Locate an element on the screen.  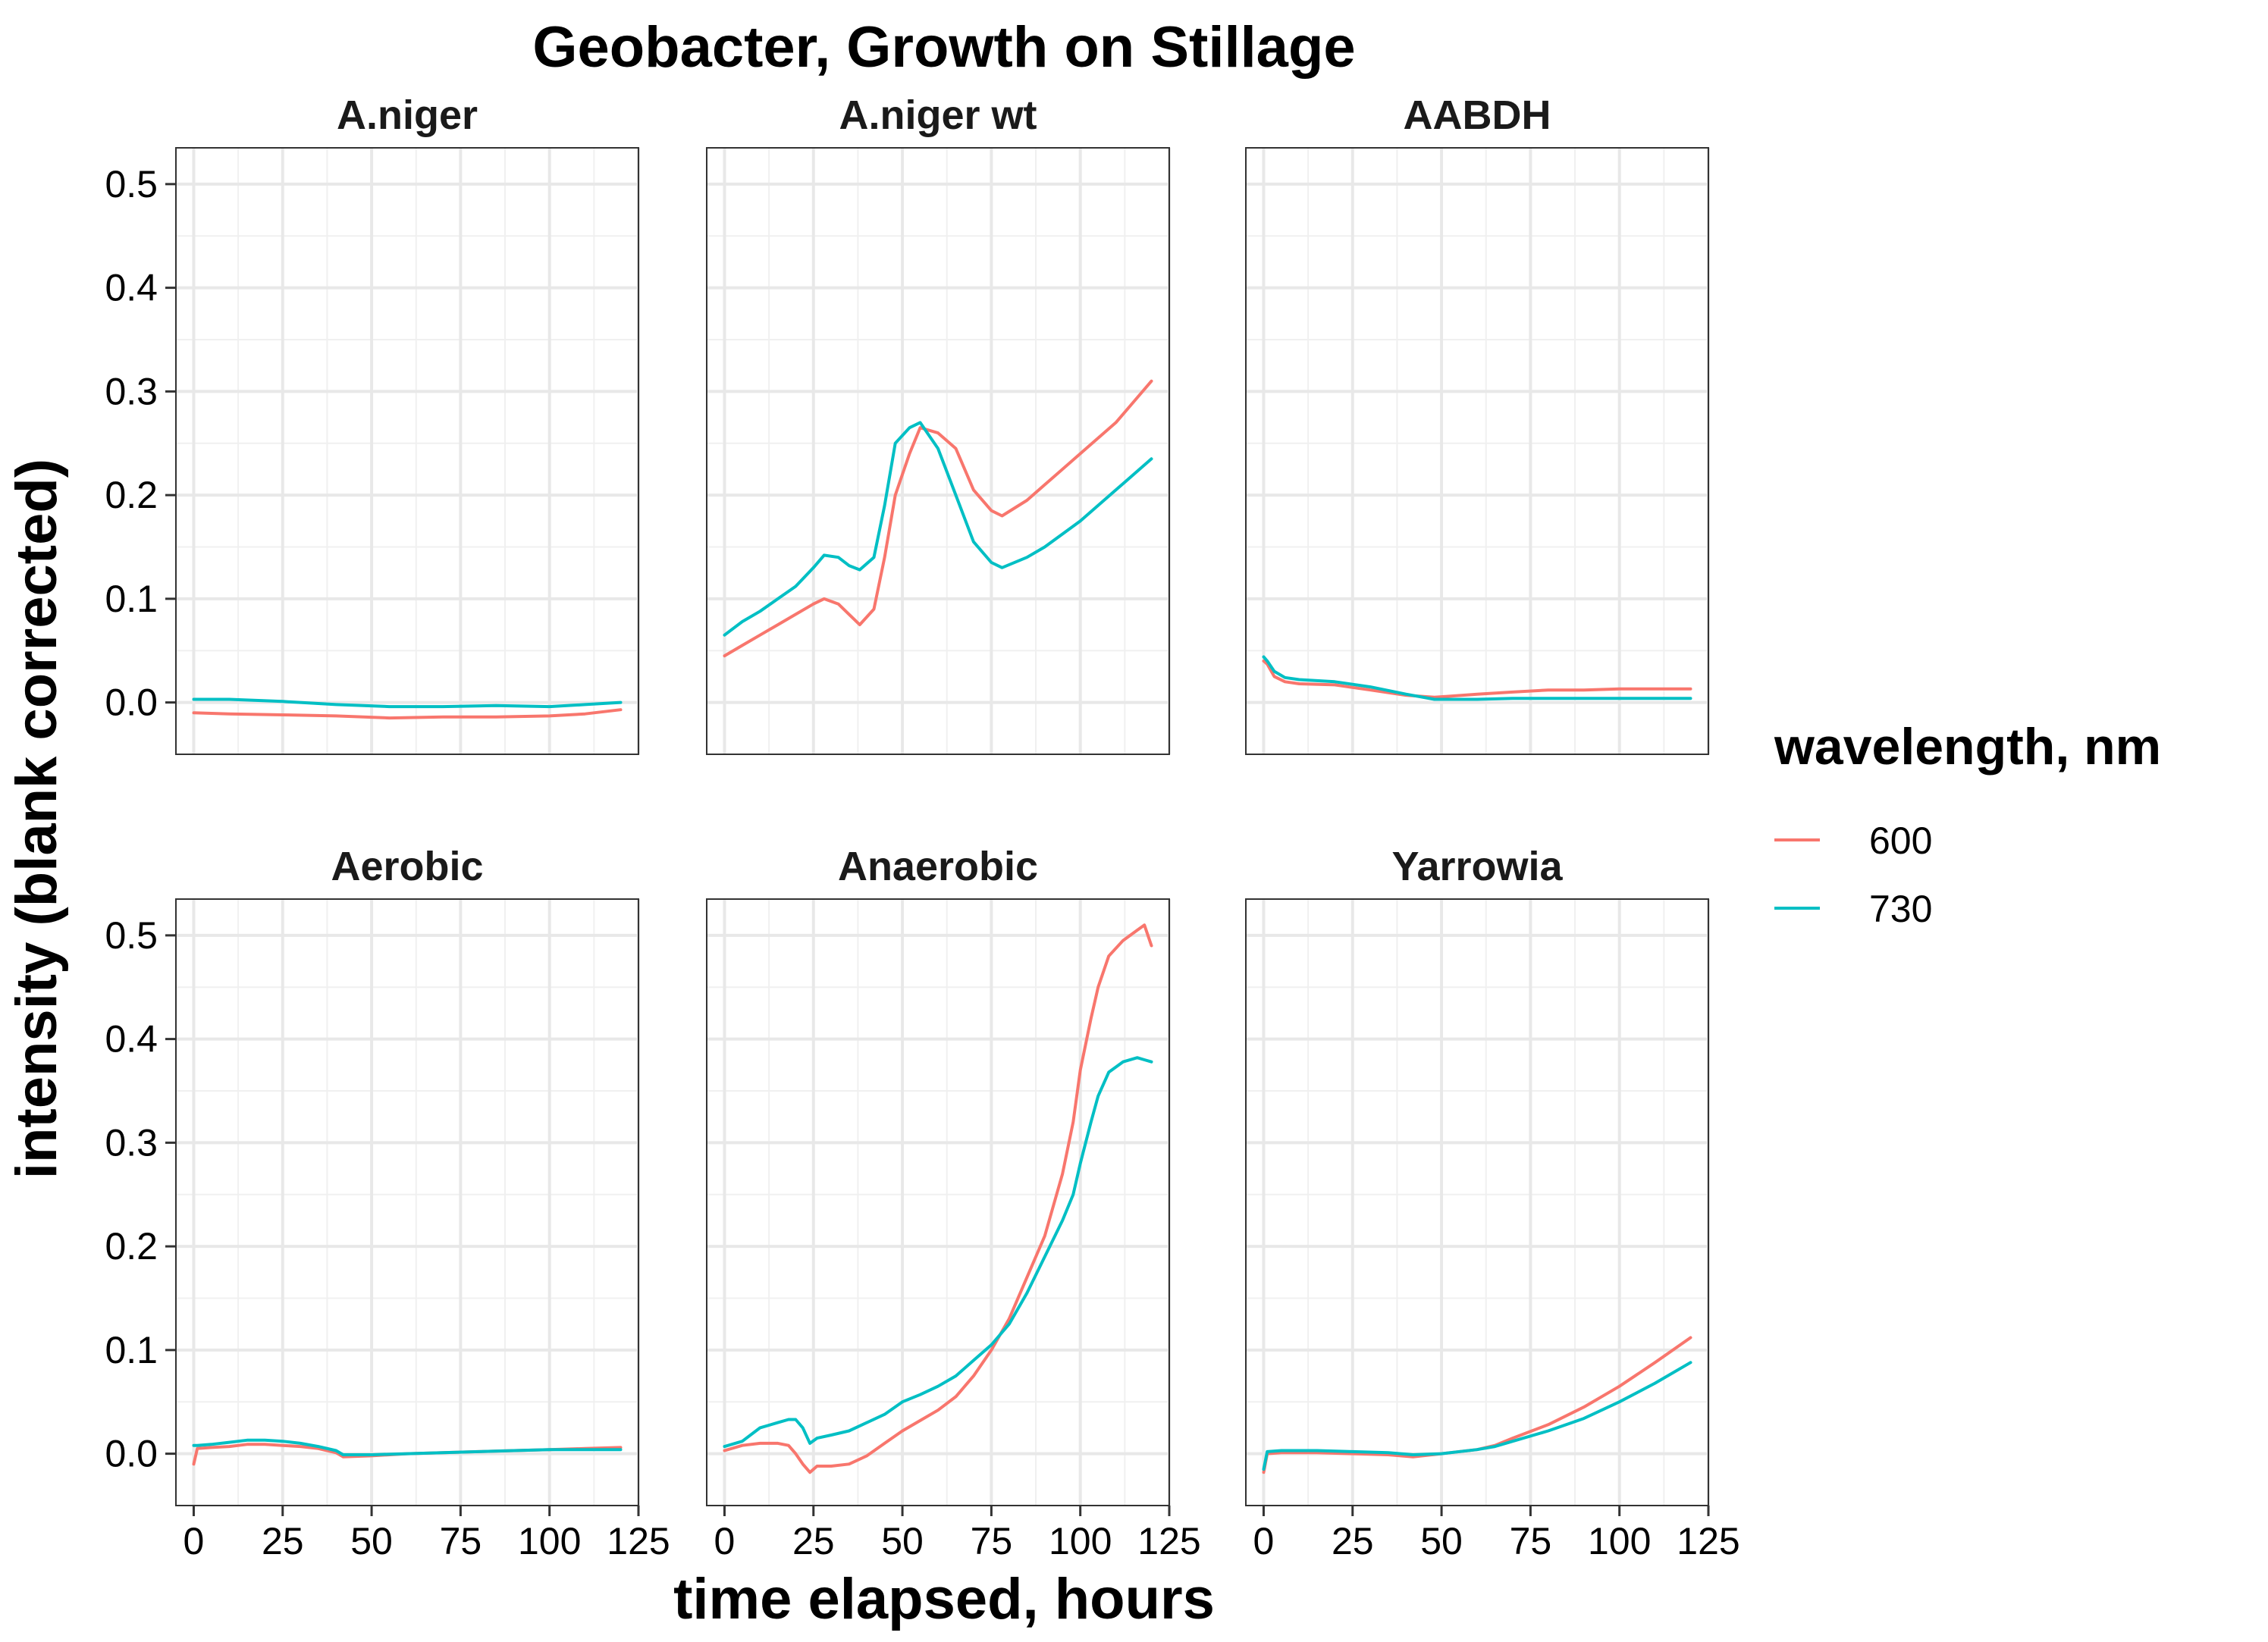
legend-label-730: 730 is located at coordinates (1900, 909).